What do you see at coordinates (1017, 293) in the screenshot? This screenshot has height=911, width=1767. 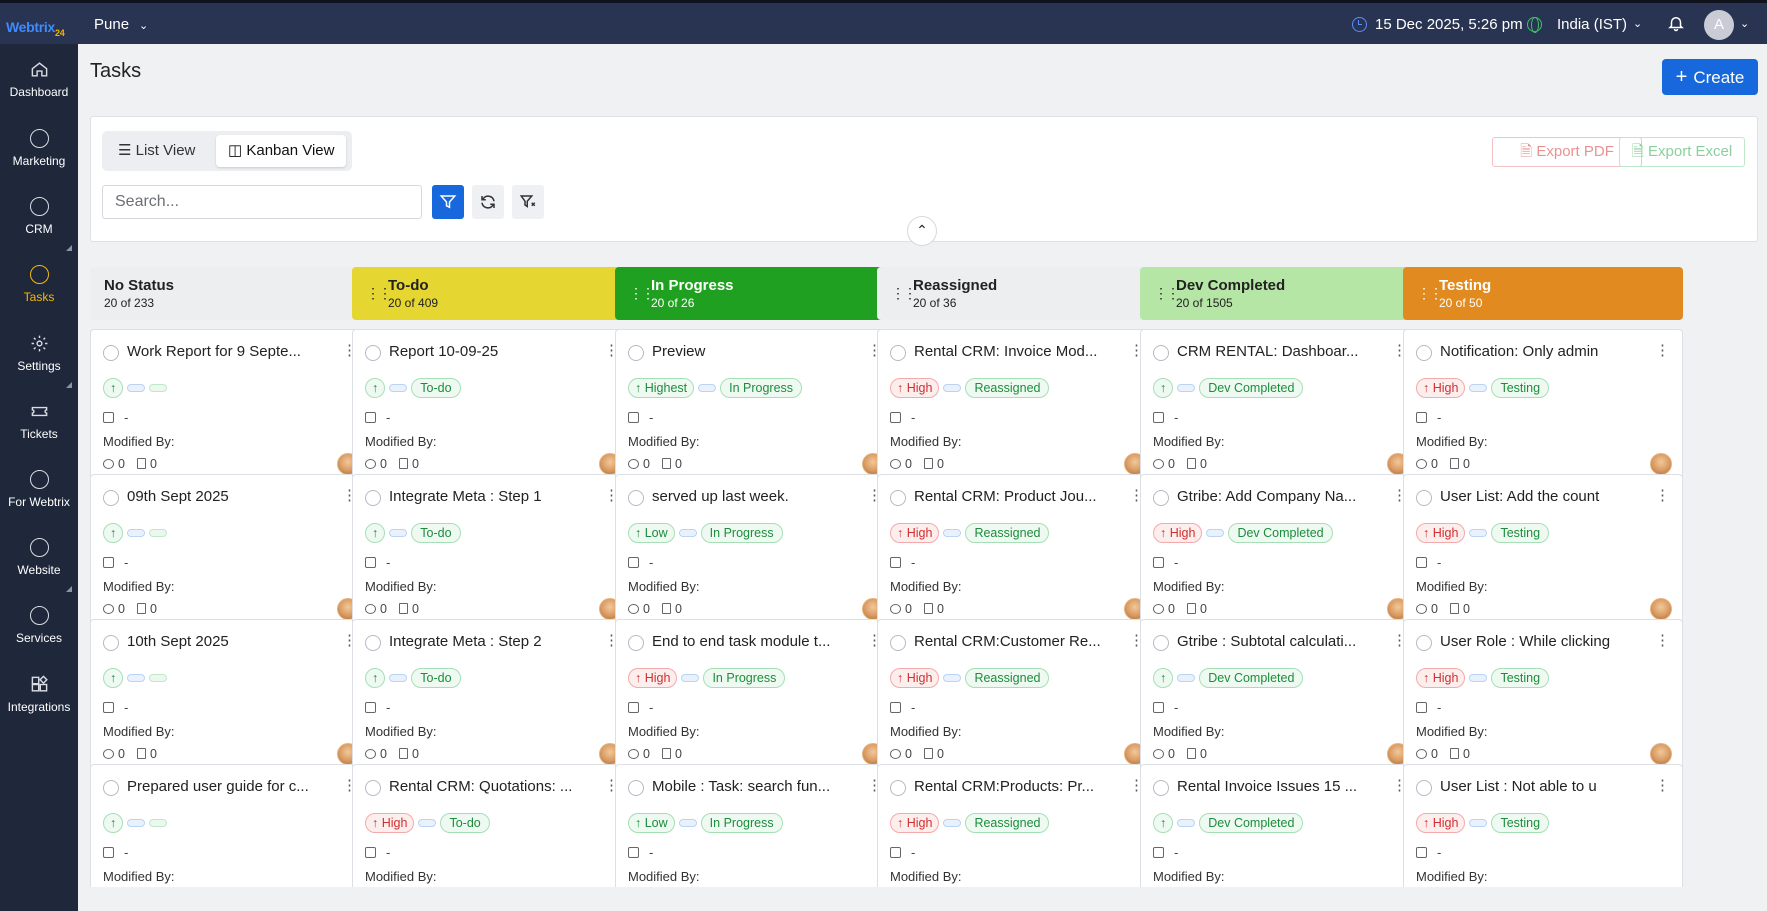 I see `column-header: ⋮⋮ Reassigned 20 of 36` at bounding box center [1017, 293].